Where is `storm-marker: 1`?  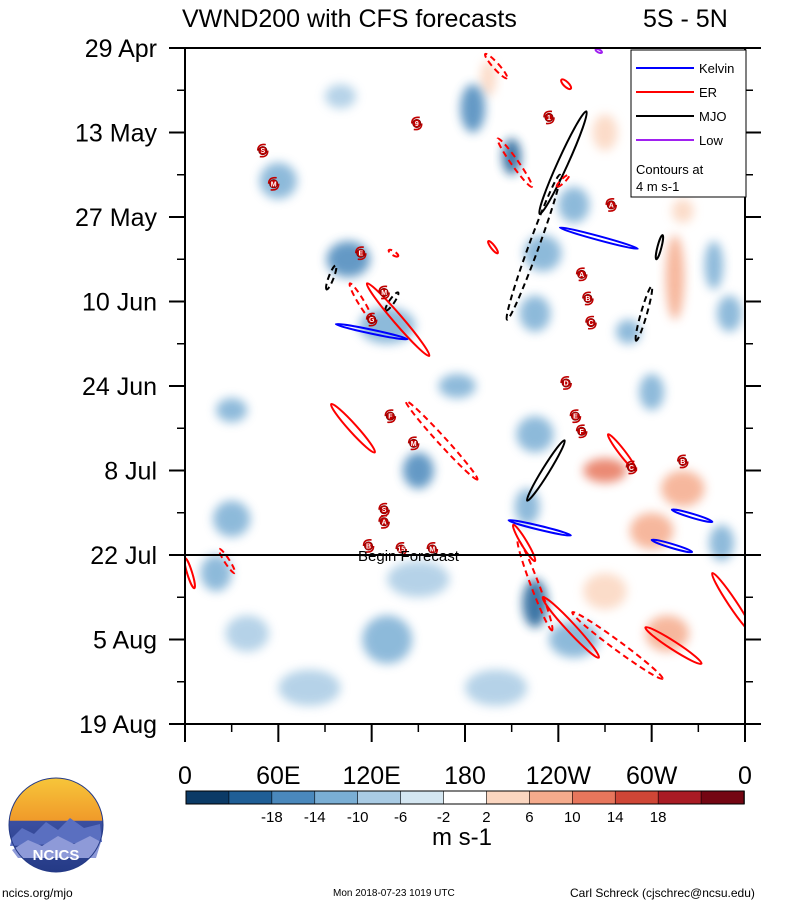
storm-marker: 1 is located at coordinates (549, 117).